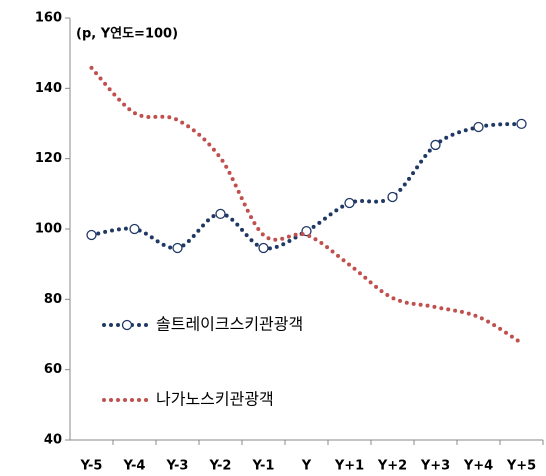 The height and width of the screenshot is (476, 546). Describe the element at coordinates (215, 399) in the screenshot. I see `legend-label: 나가노스키관광객` at that location.